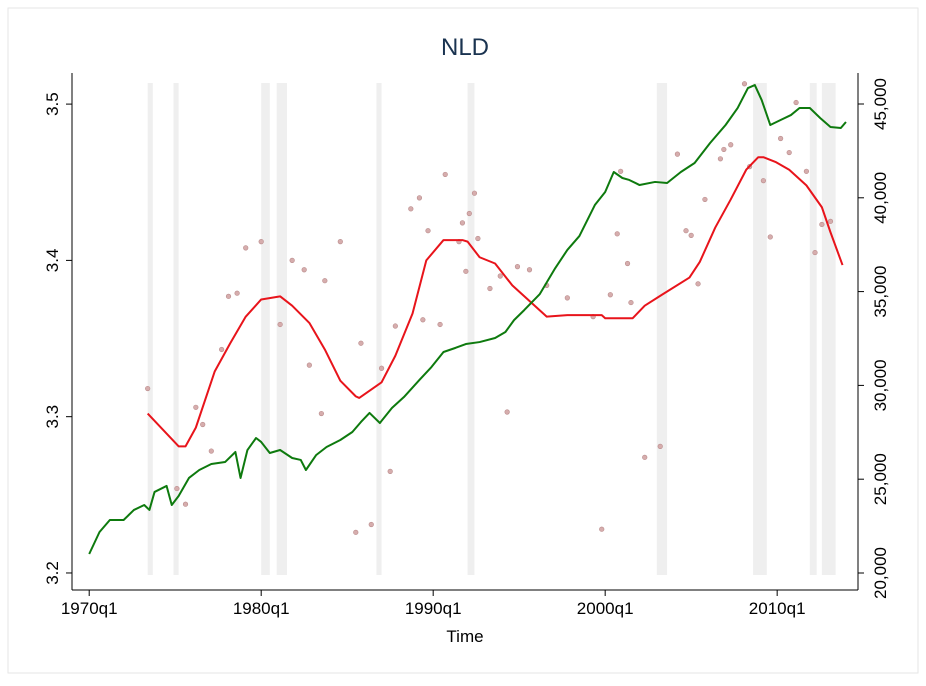 This screenshot has width=926, height=686. Describe the element at coordinates (89, 608) in the screenshot. I see `x-tick-label: 1970q1` at that location.